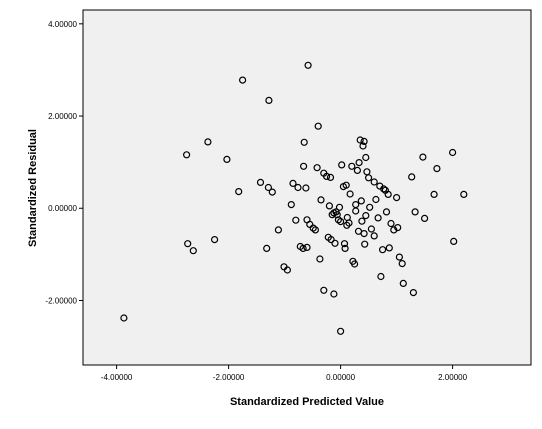  I want to click on x-tick-label: 2.00000, so click(452, 377).